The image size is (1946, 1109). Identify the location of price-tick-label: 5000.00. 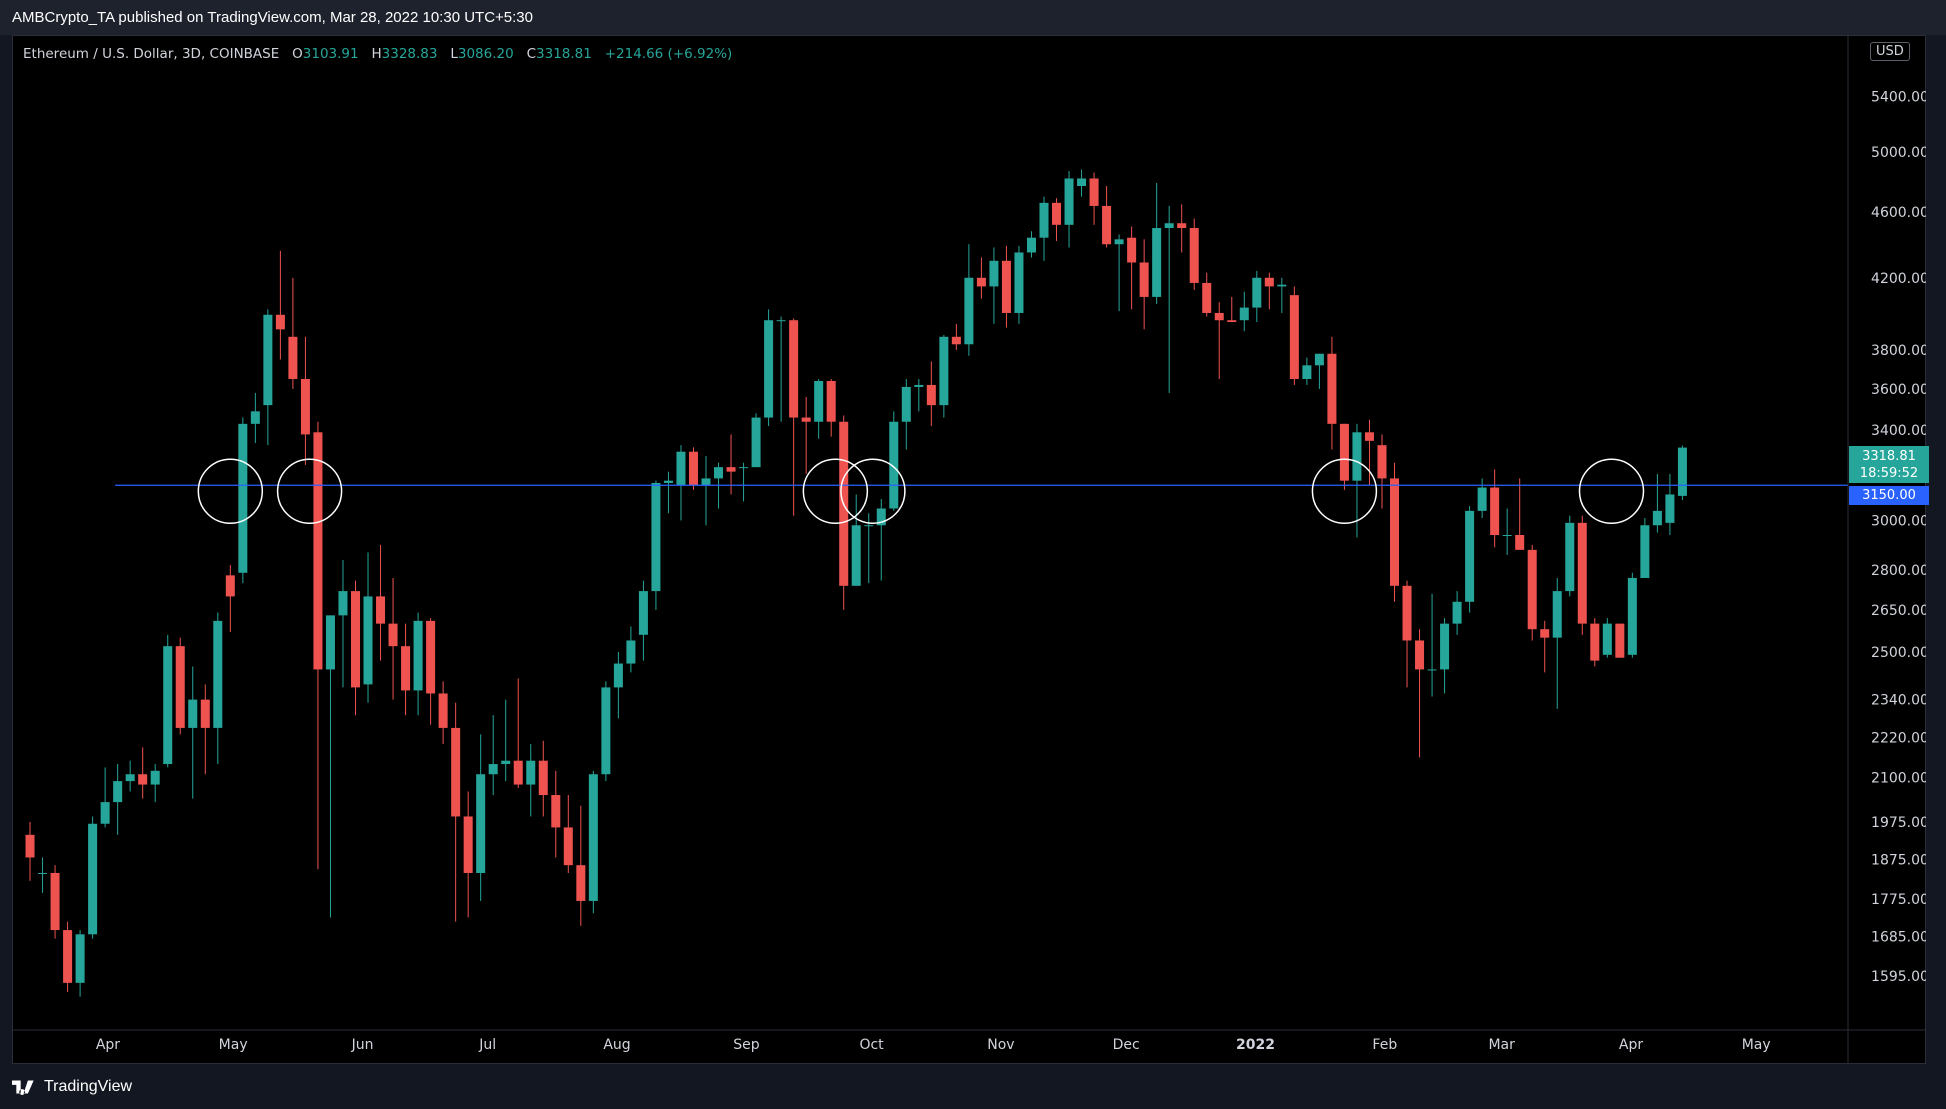
(1898, 153).